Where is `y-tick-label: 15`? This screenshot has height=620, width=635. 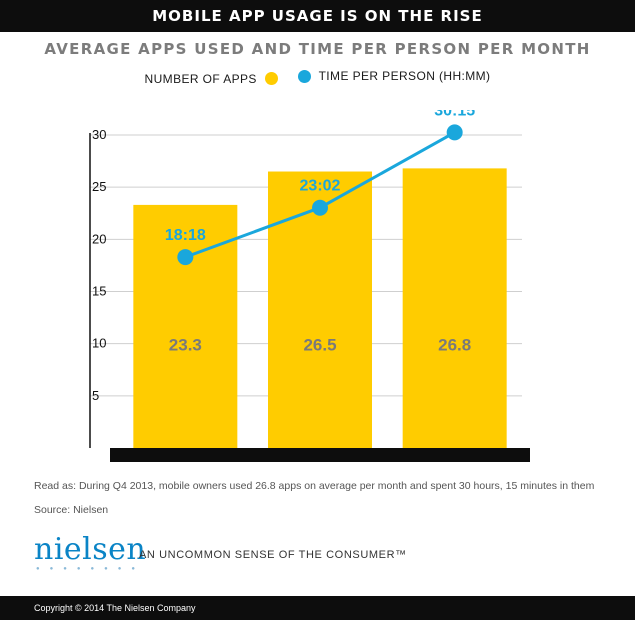
y-tick-label: 15 is located at coordinates (99, 291).